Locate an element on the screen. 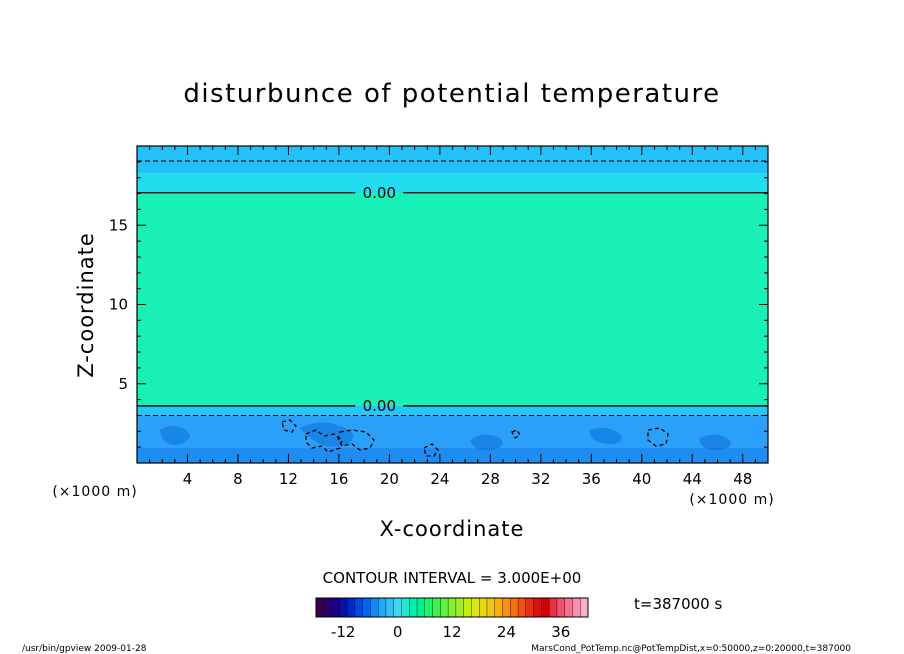 The height and width of the screenshot is (654, 904). colorbar-tick-label: 12 is located at coordinates (451, 632).